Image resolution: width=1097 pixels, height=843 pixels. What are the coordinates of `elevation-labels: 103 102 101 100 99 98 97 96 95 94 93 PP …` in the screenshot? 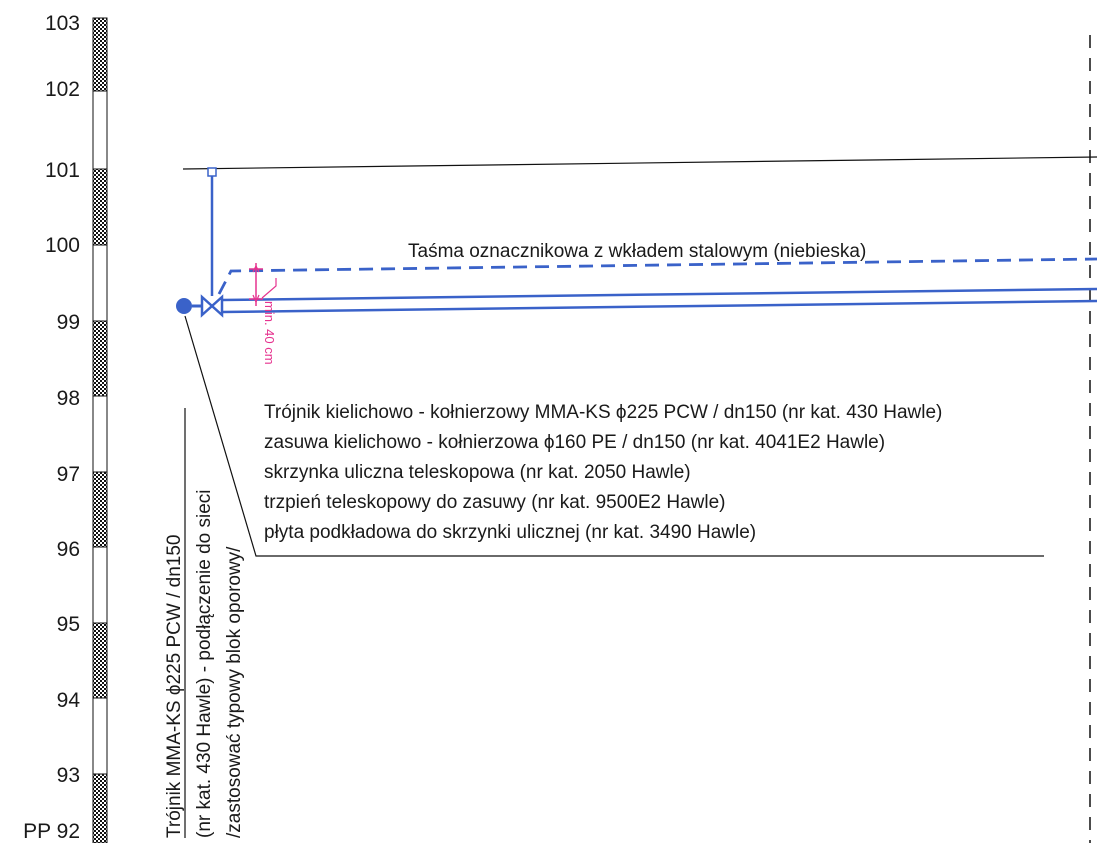 It's located at (51, 427).